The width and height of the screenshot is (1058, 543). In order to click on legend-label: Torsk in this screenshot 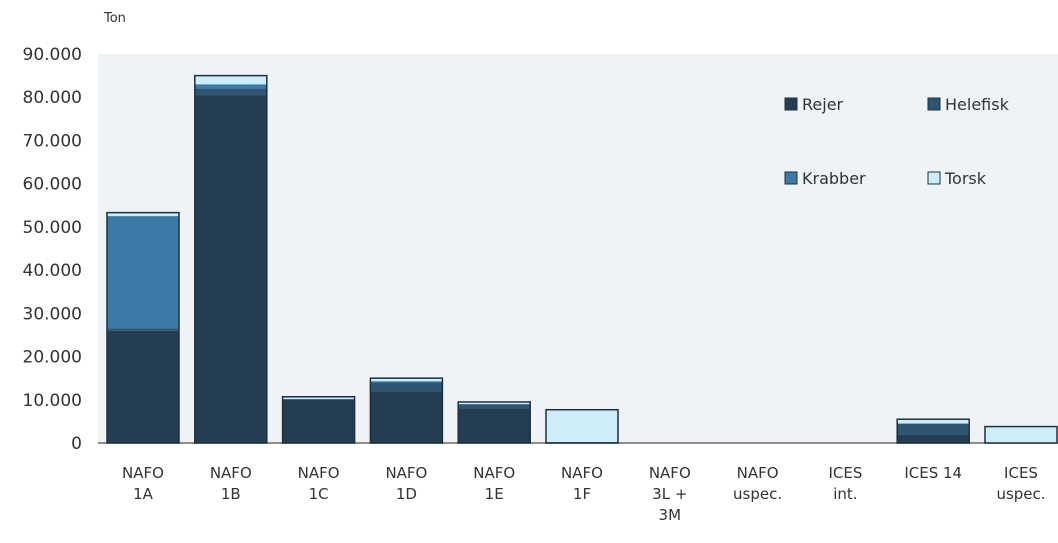, I will do `click(965, 178)`.